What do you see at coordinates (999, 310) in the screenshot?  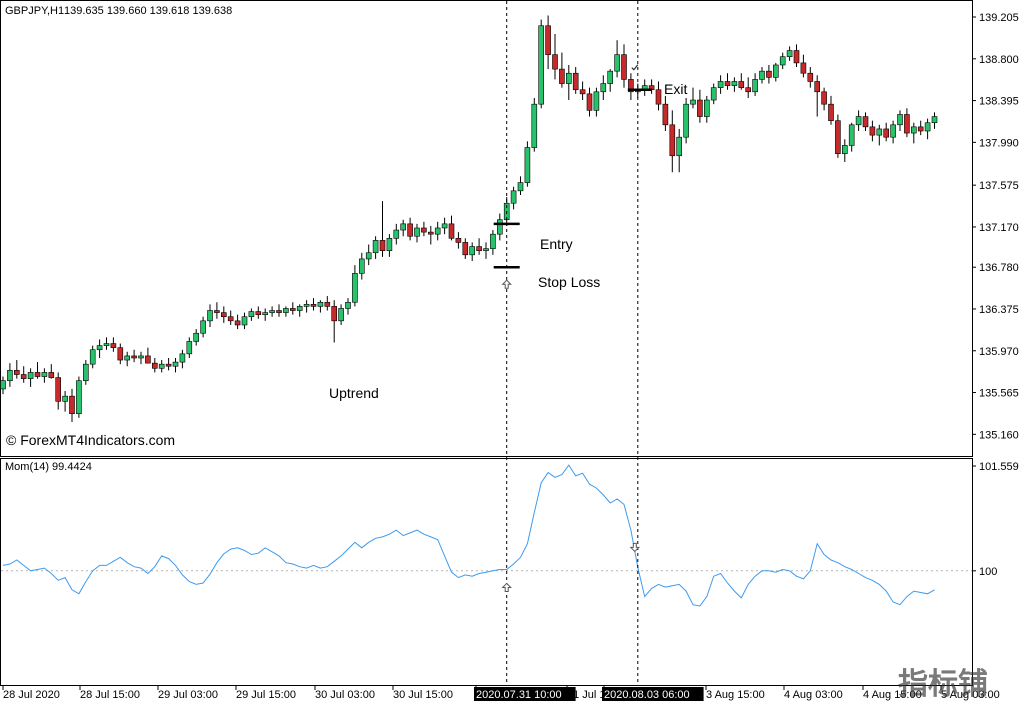 I see `price-tick-label: 136.375` at bounding box center [999, 310].